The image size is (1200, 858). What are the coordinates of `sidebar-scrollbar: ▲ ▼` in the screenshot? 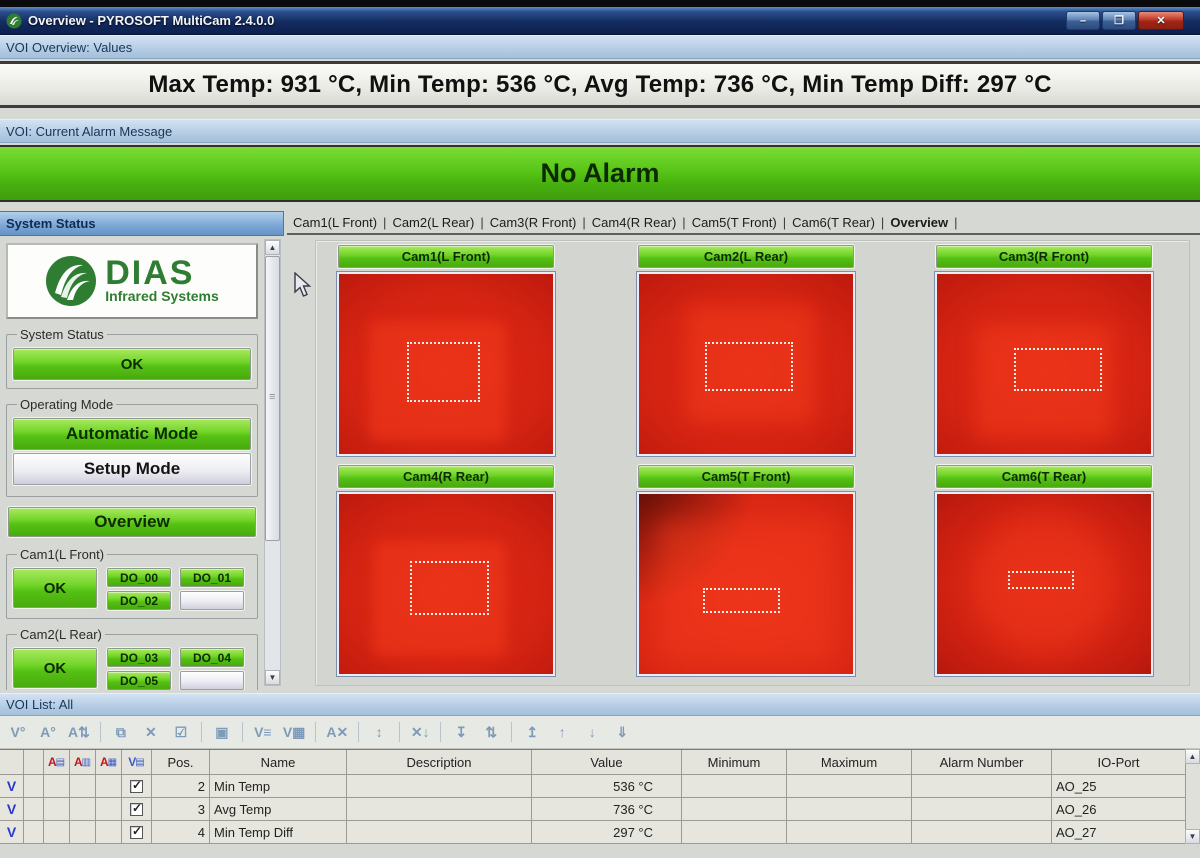 It's located at (272, 462).